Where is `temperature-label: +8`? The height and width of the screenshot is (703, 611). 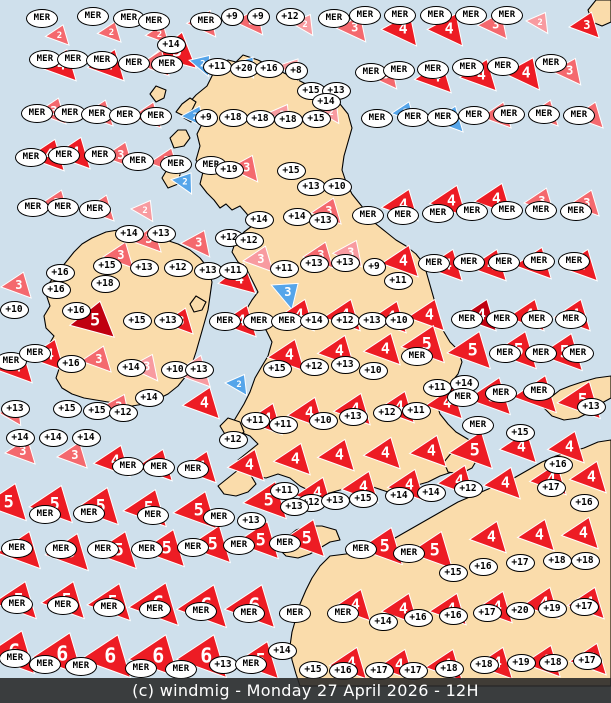
temperature-label: +8 is located at coordinates (296, 71).